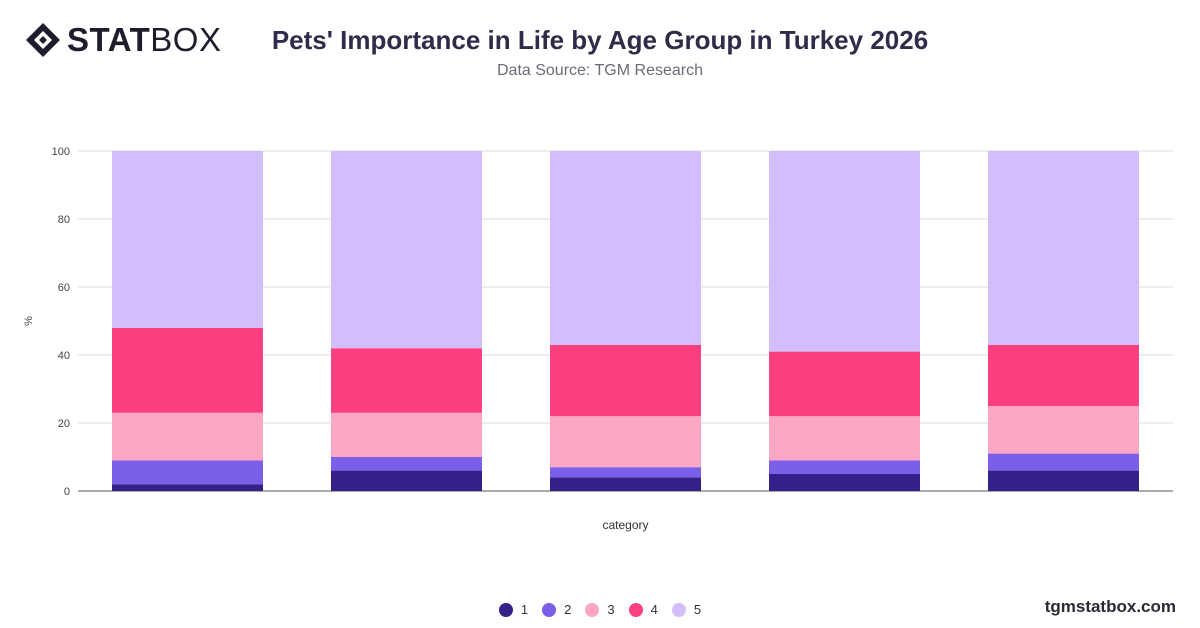  I want to click on legend-label: 1, so click(524, 609).